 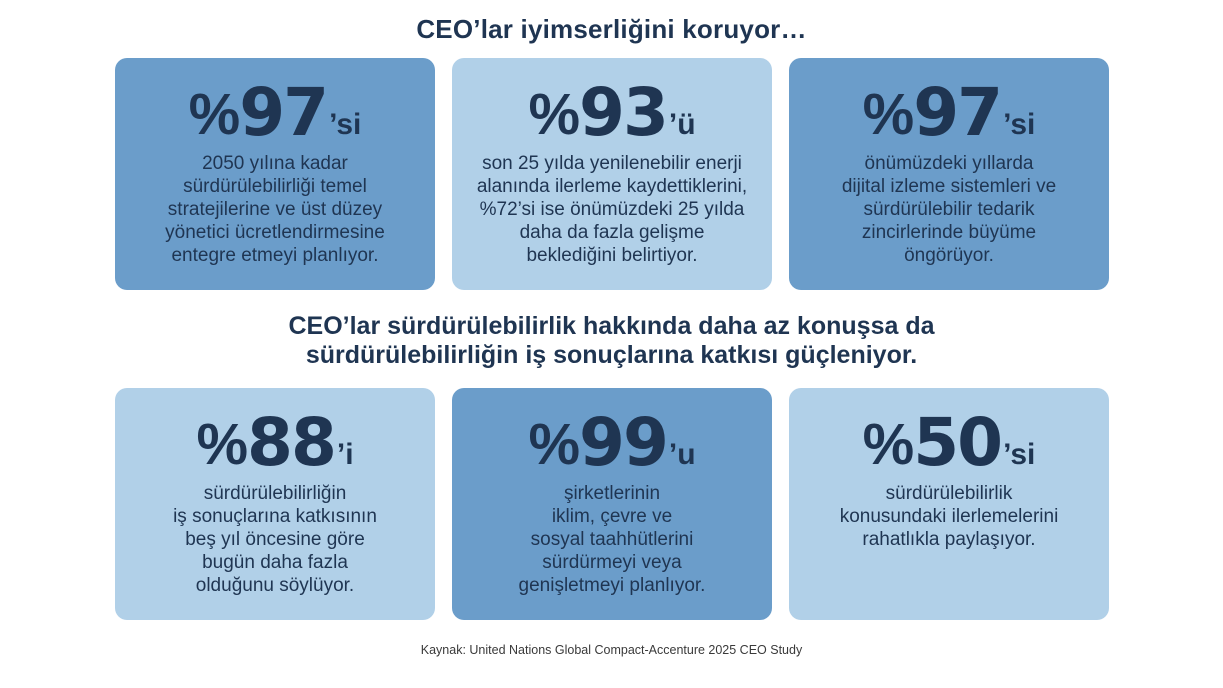 What do you see at coordinates (682, 124) in the screenshot?
I see `stat-suffix: ’ü` at bounding box center [682, 124].